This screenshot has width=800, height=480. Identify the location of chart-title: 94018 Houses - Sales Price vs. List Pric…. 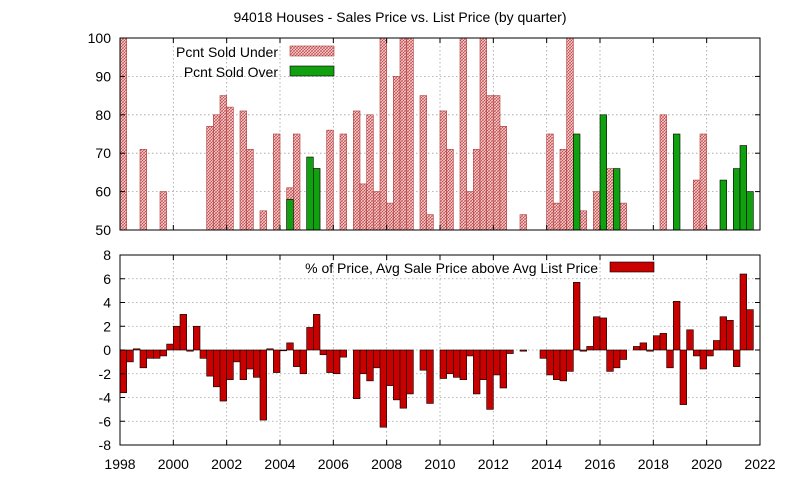
(399, 17).